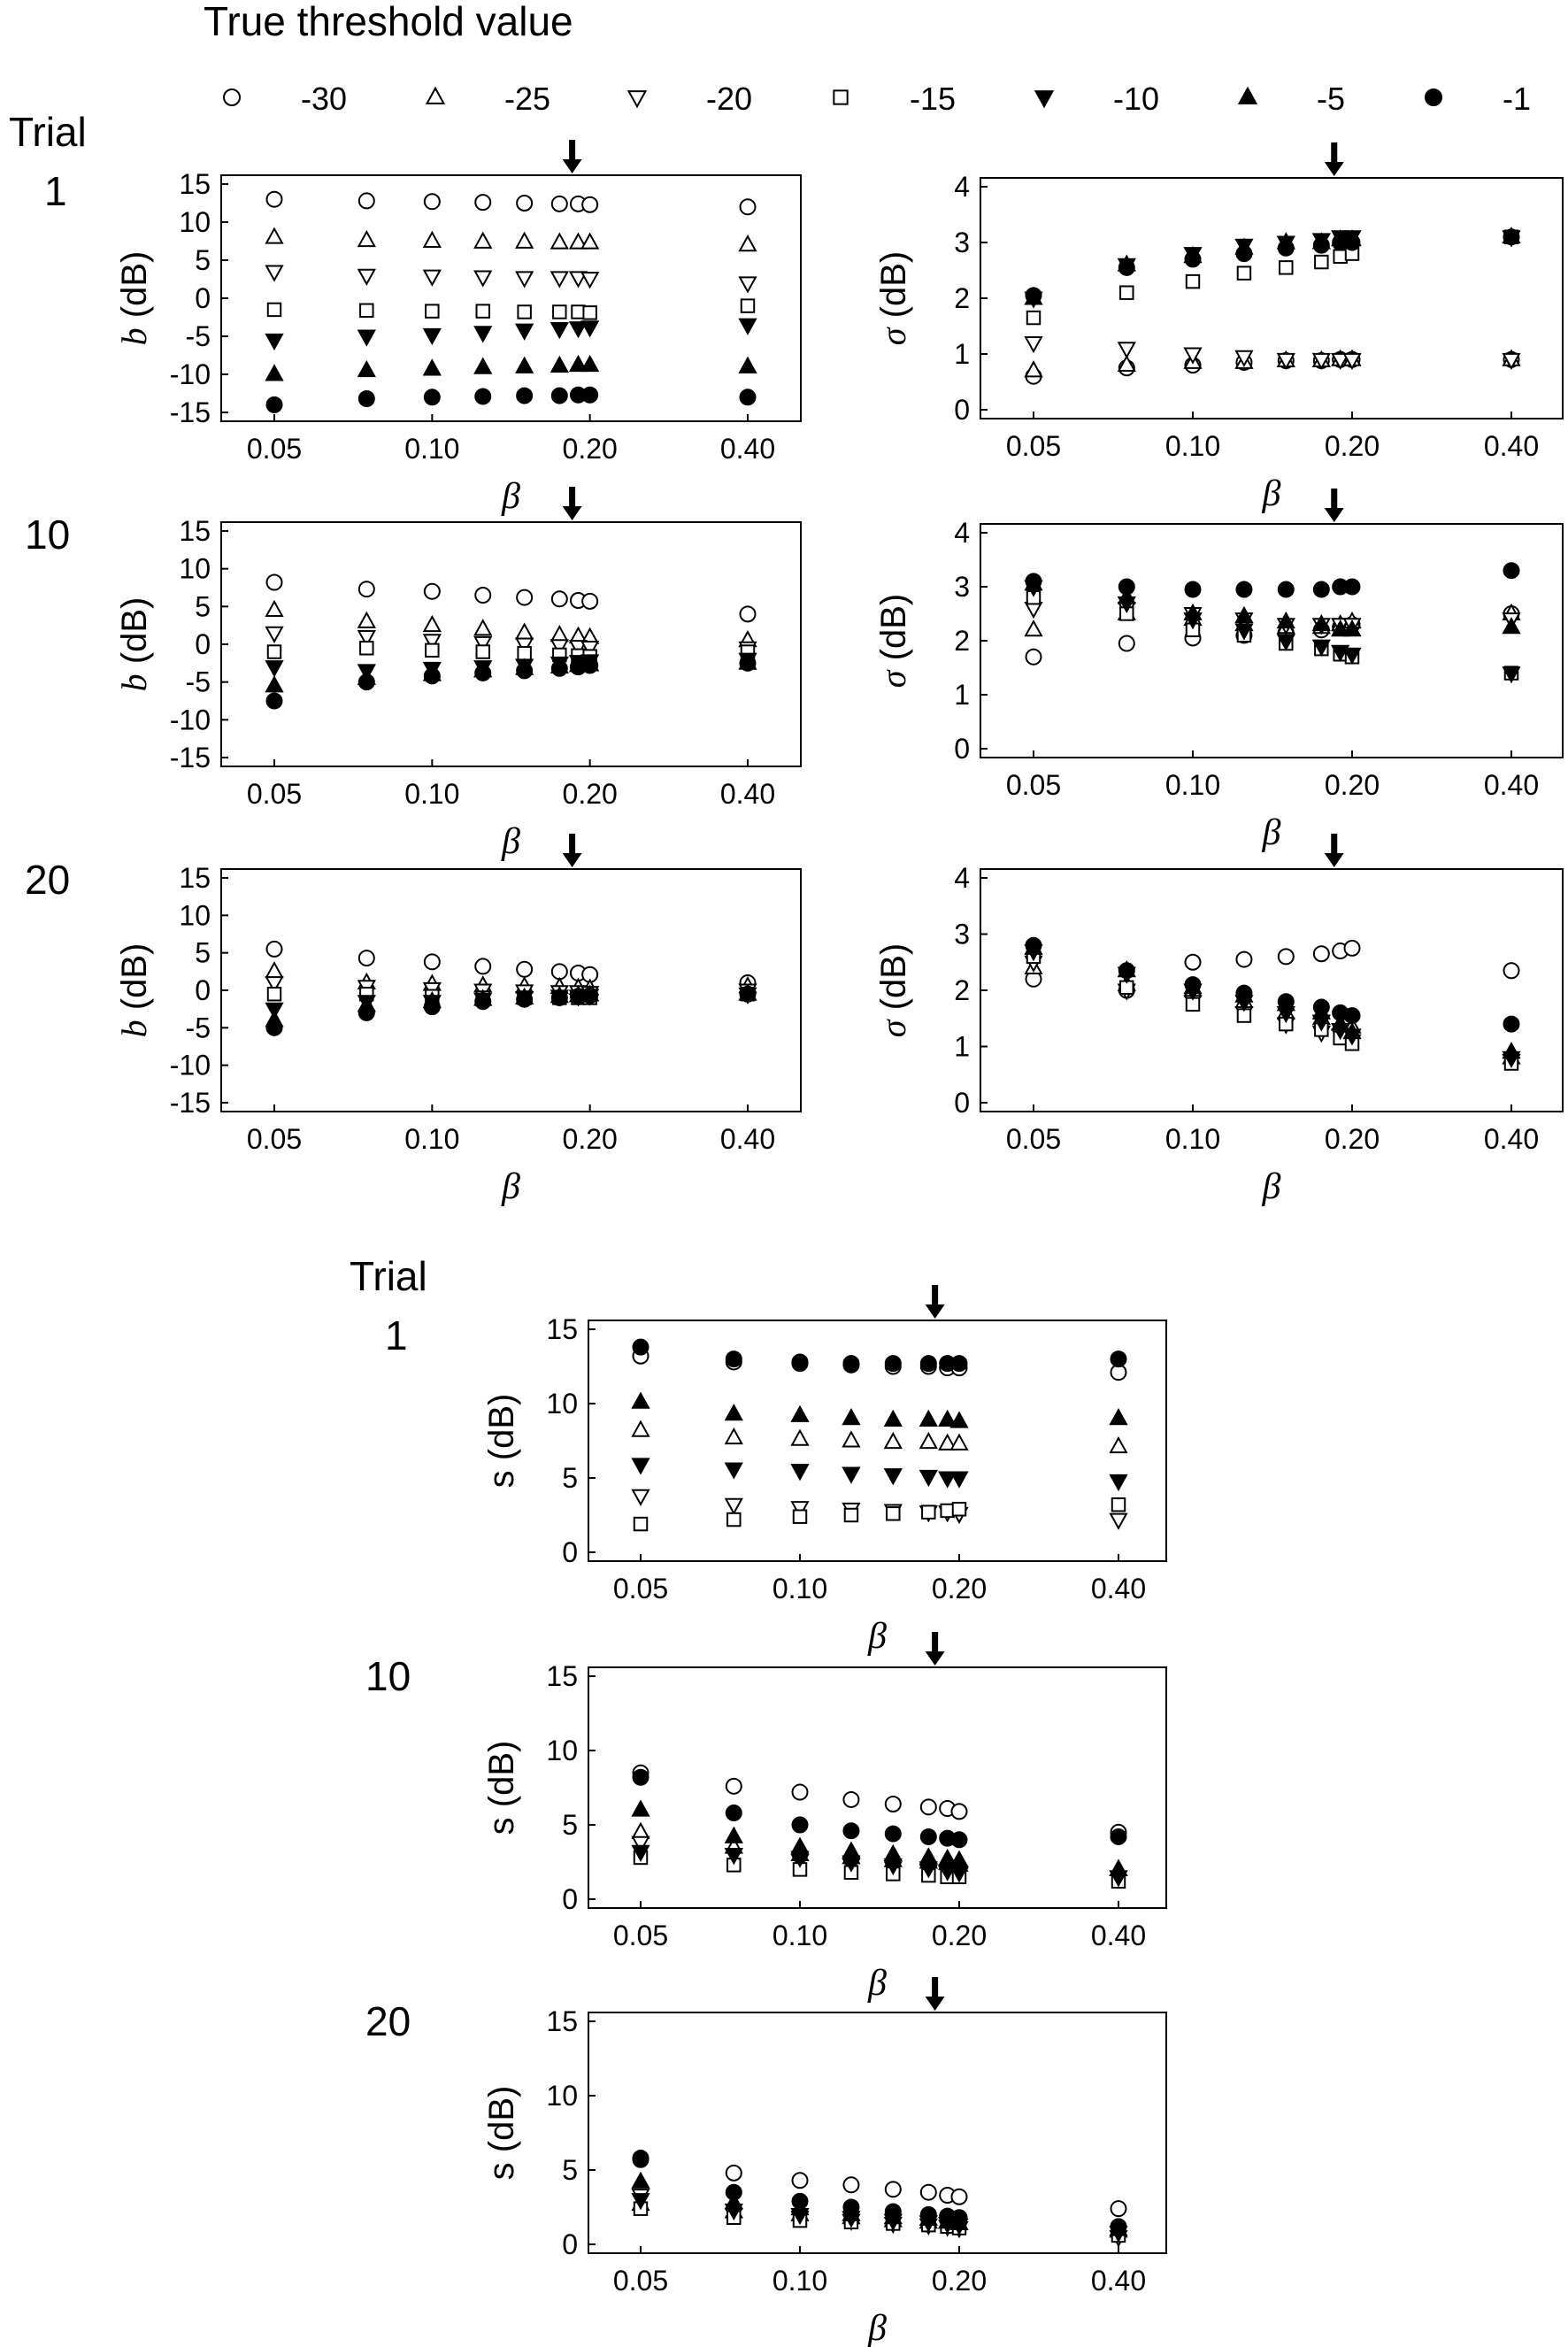  Describe the element at coordinates (1334, 850) in the screenshot. I see `beta-arrow-icon` at that location.